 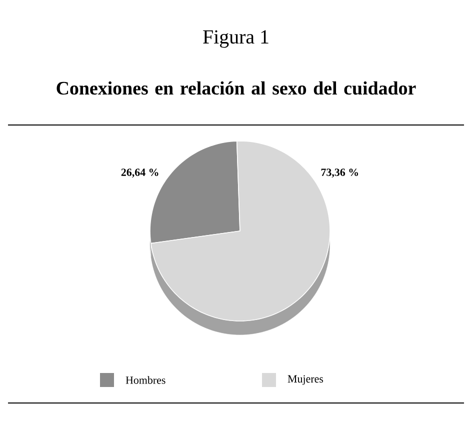 What do you see at coordinates (235, 39) in the screenshot?
I see `chart-title: Figura 1` at bounding box center [235, 39].